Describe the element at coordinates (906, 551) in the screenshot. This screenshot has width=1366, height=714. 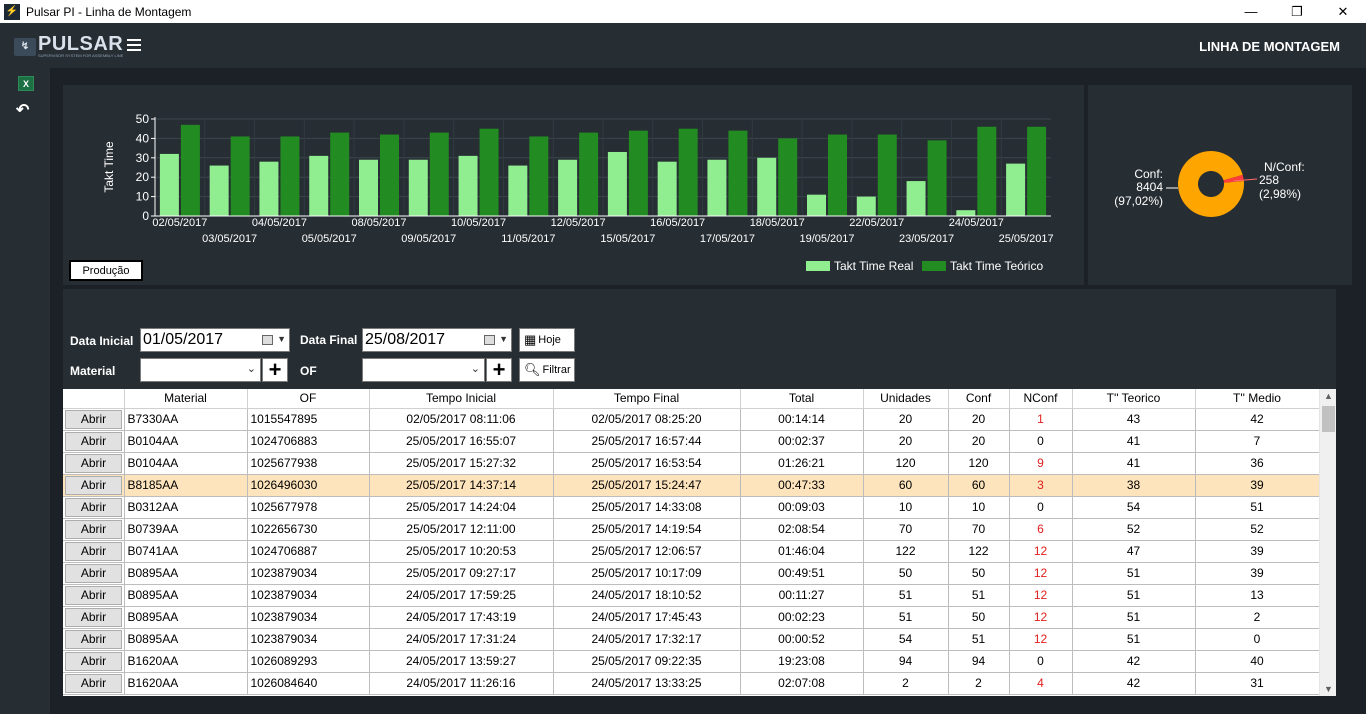
I see `cell-units: 122` at that location.